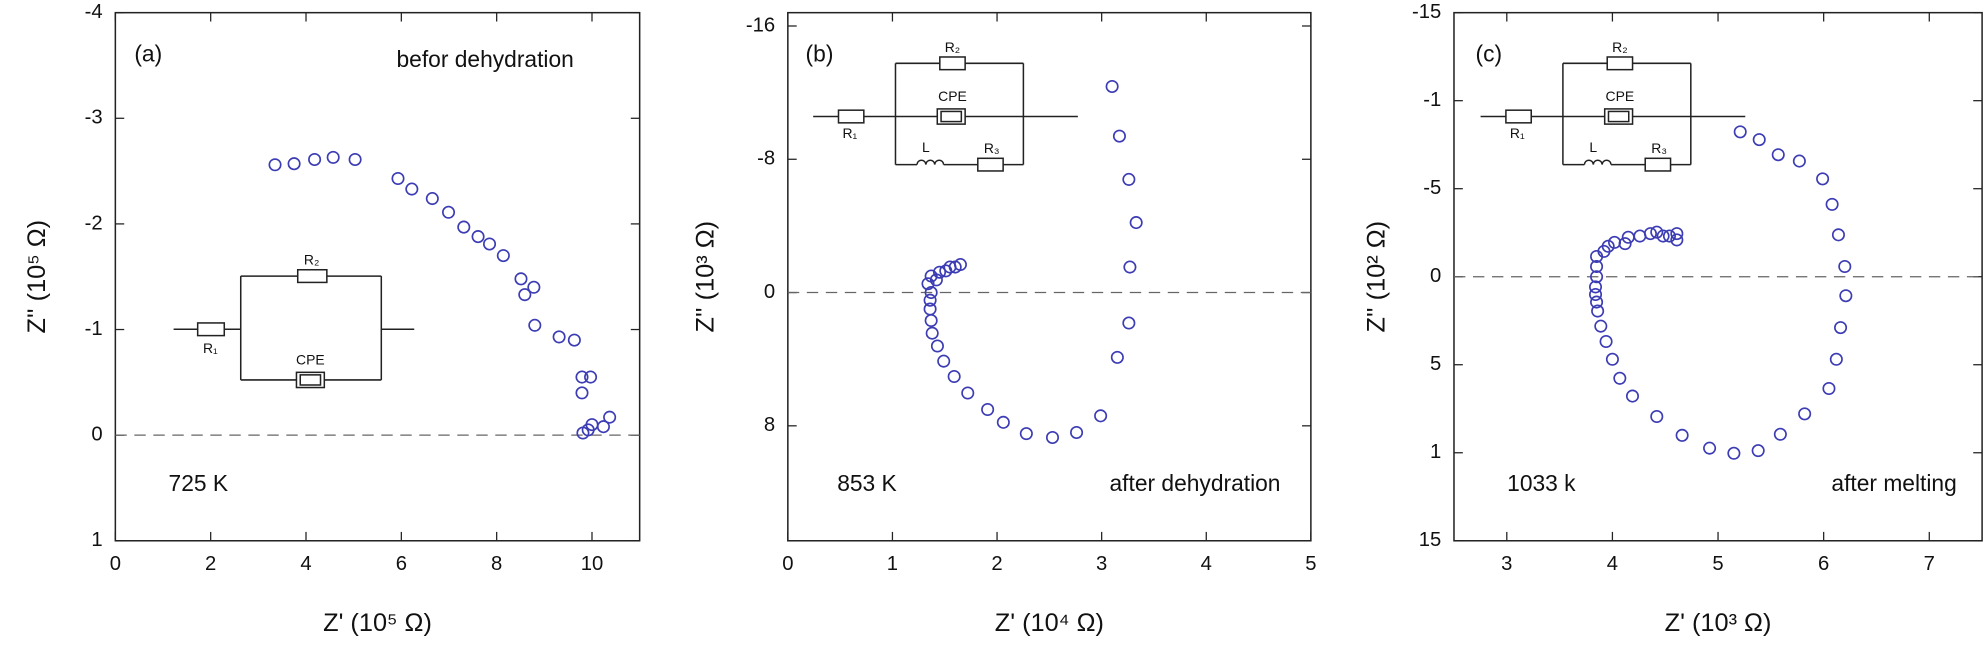 The image size is (1986, 645). I want to click on x-axis-label: Z' (10⁵ Ω), so click(377, 623).